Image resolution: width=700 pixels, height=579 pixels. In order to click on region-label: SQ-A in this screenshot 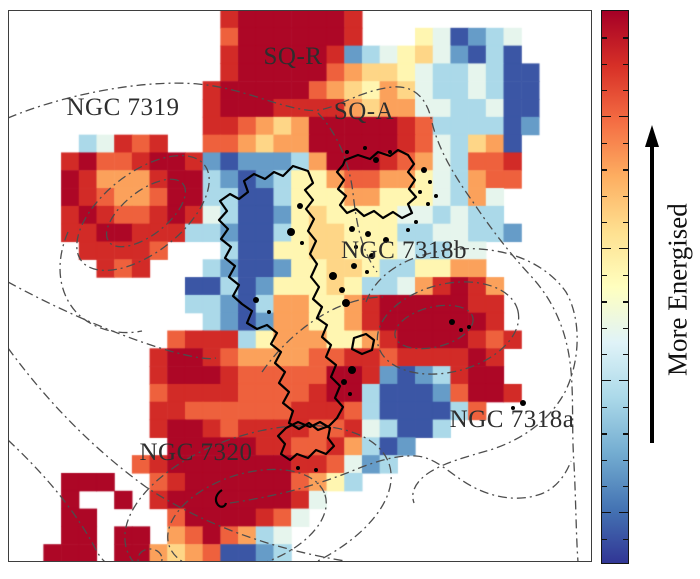, I will do `click(364, 111)`.